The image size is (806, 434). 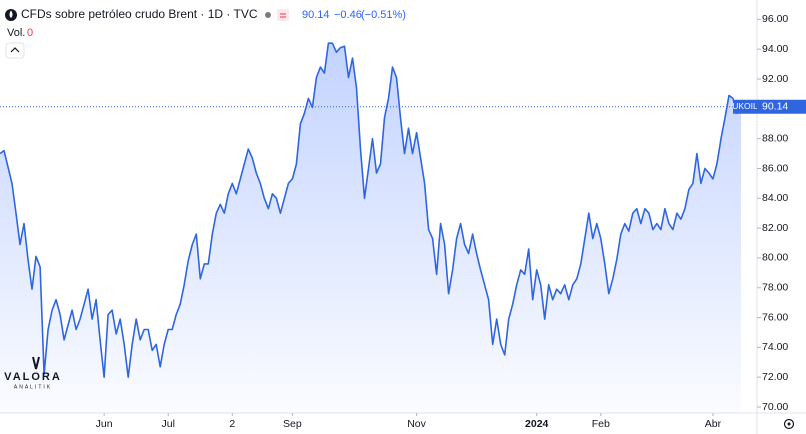 What do you see at coordinates (775, 138) in the screenshot?
I see `y-tick-label: 88.00` at bounding box center [775, 138].